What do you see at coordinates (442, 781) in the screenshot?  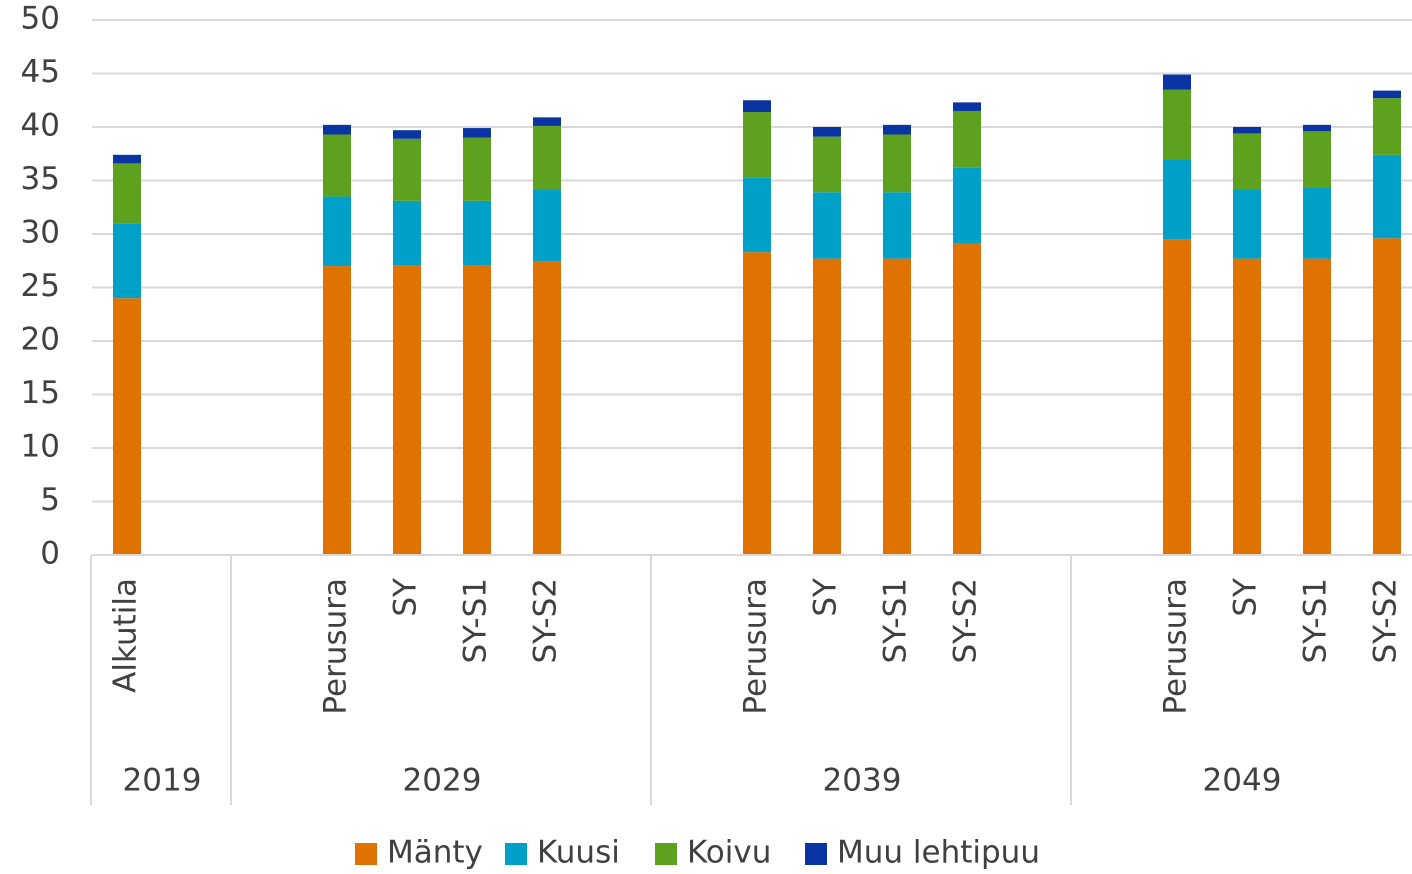 I see `group-label: 2029` at bounding box center [442, 781].